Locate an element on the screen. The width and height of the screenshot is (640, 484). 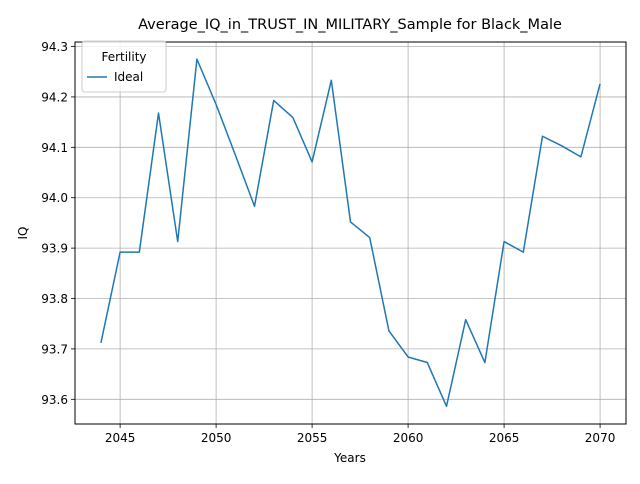
legend: Fertility Ideal is located at coordinates (124, 66).